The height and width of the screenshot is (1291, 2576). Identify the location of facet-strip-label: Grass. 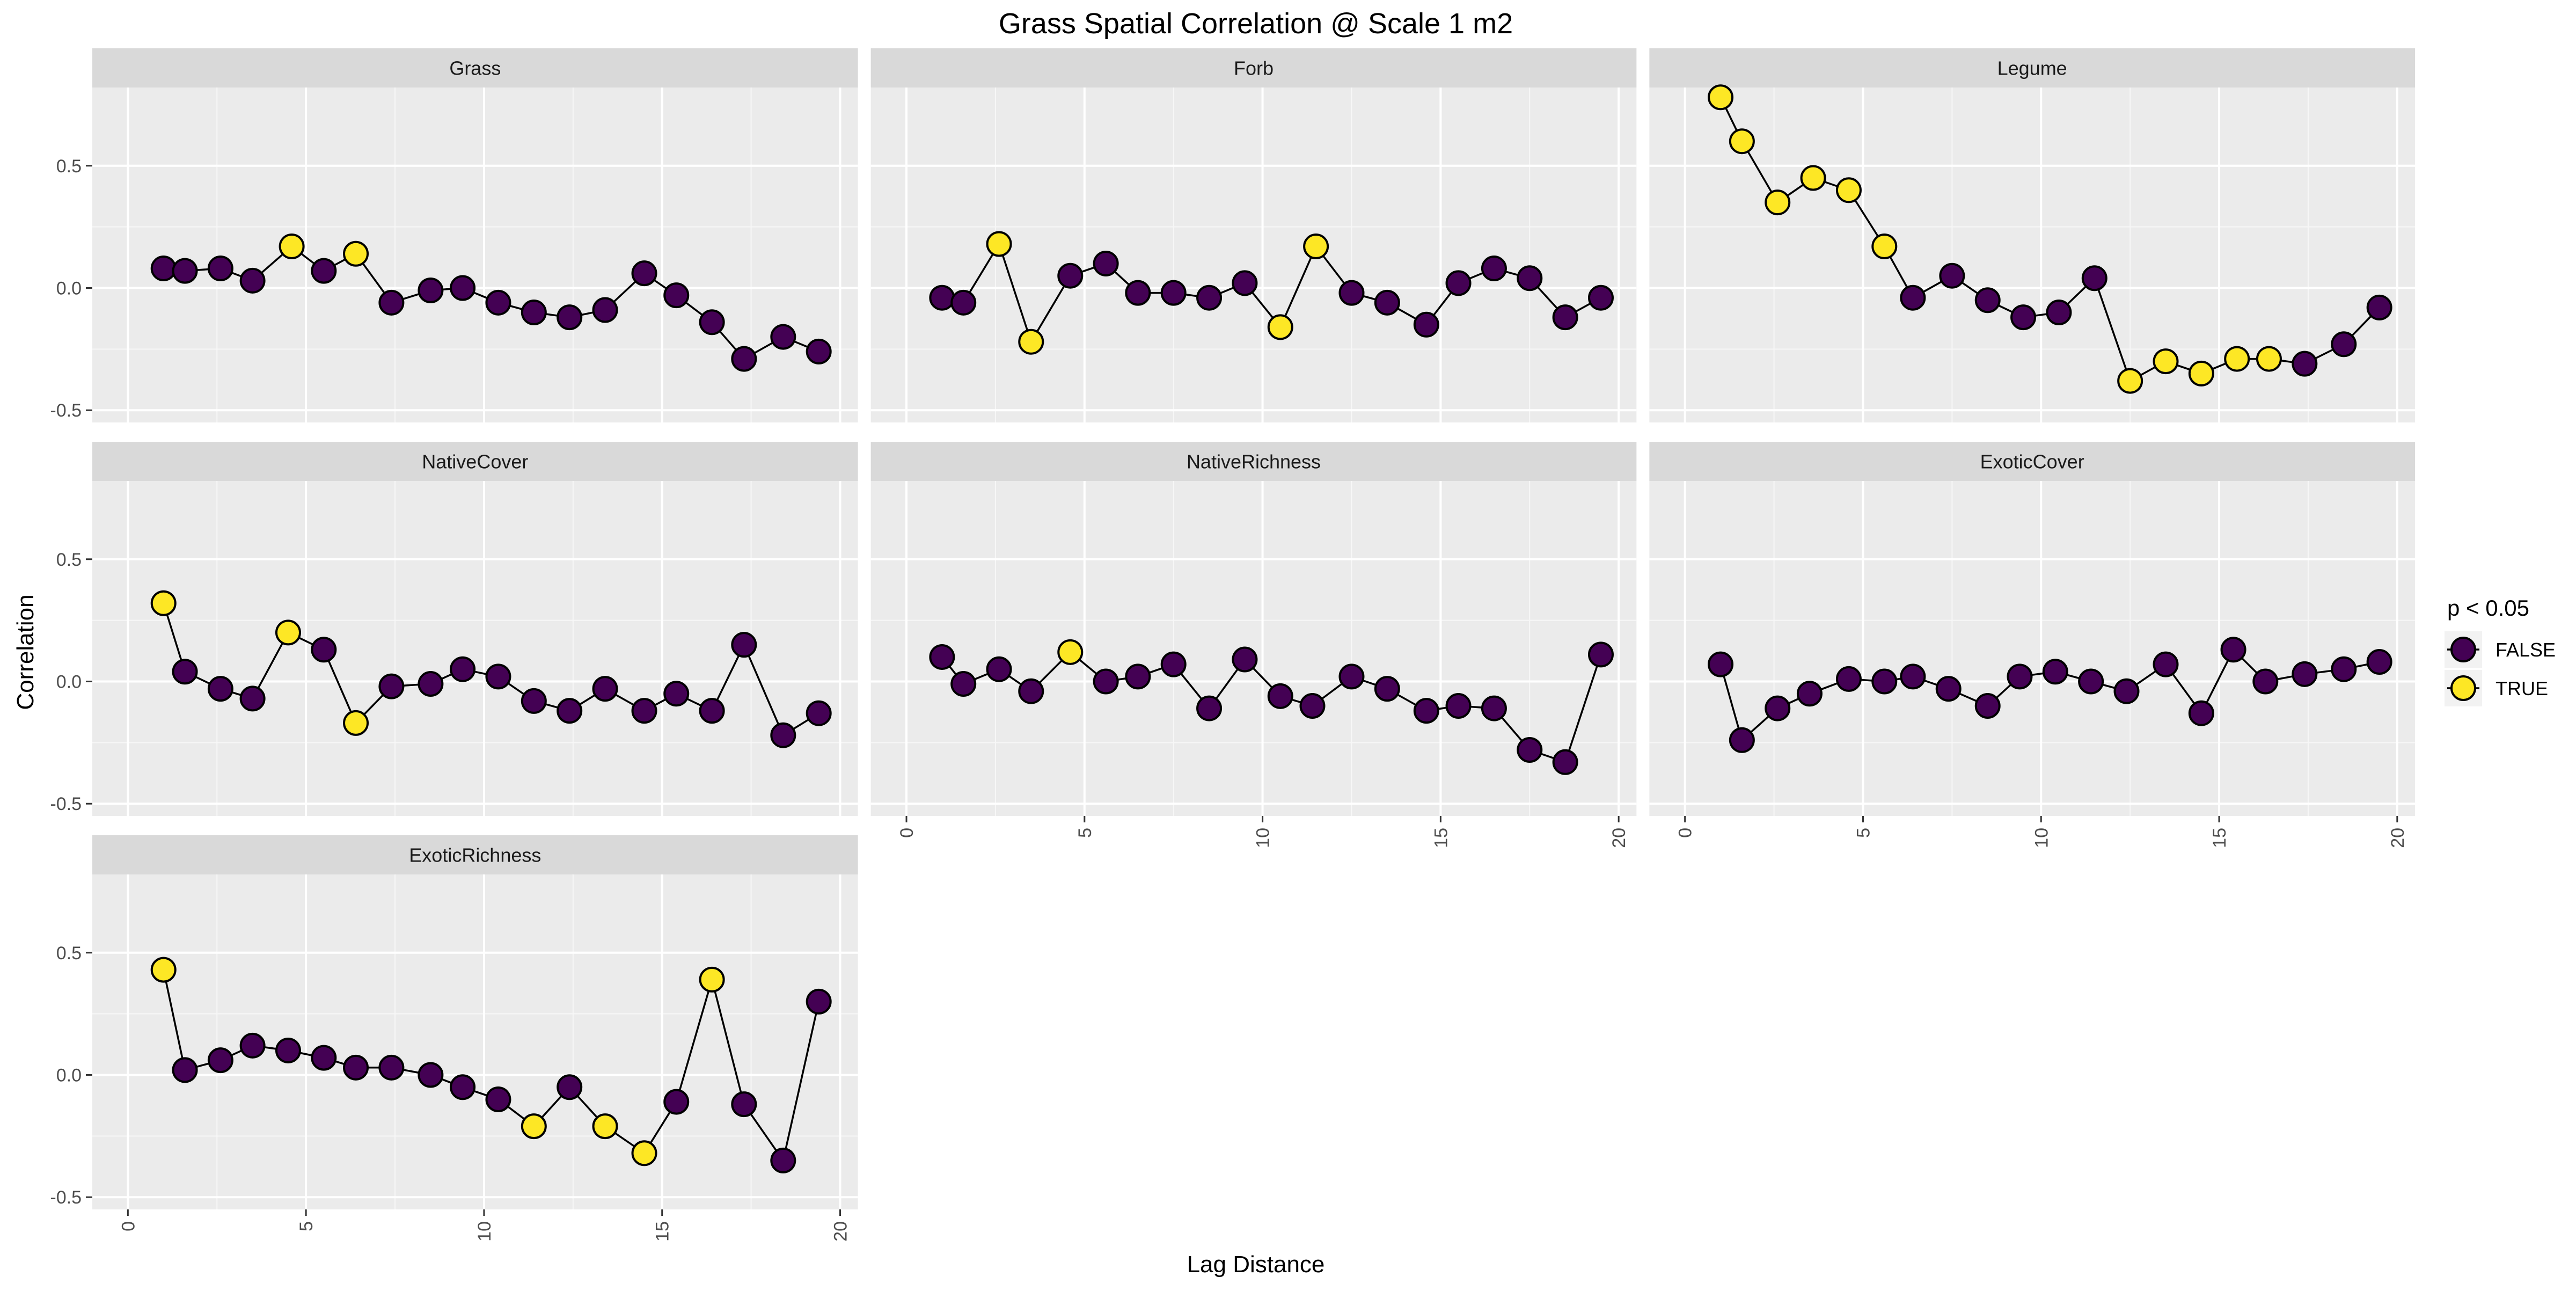
(475, 68).